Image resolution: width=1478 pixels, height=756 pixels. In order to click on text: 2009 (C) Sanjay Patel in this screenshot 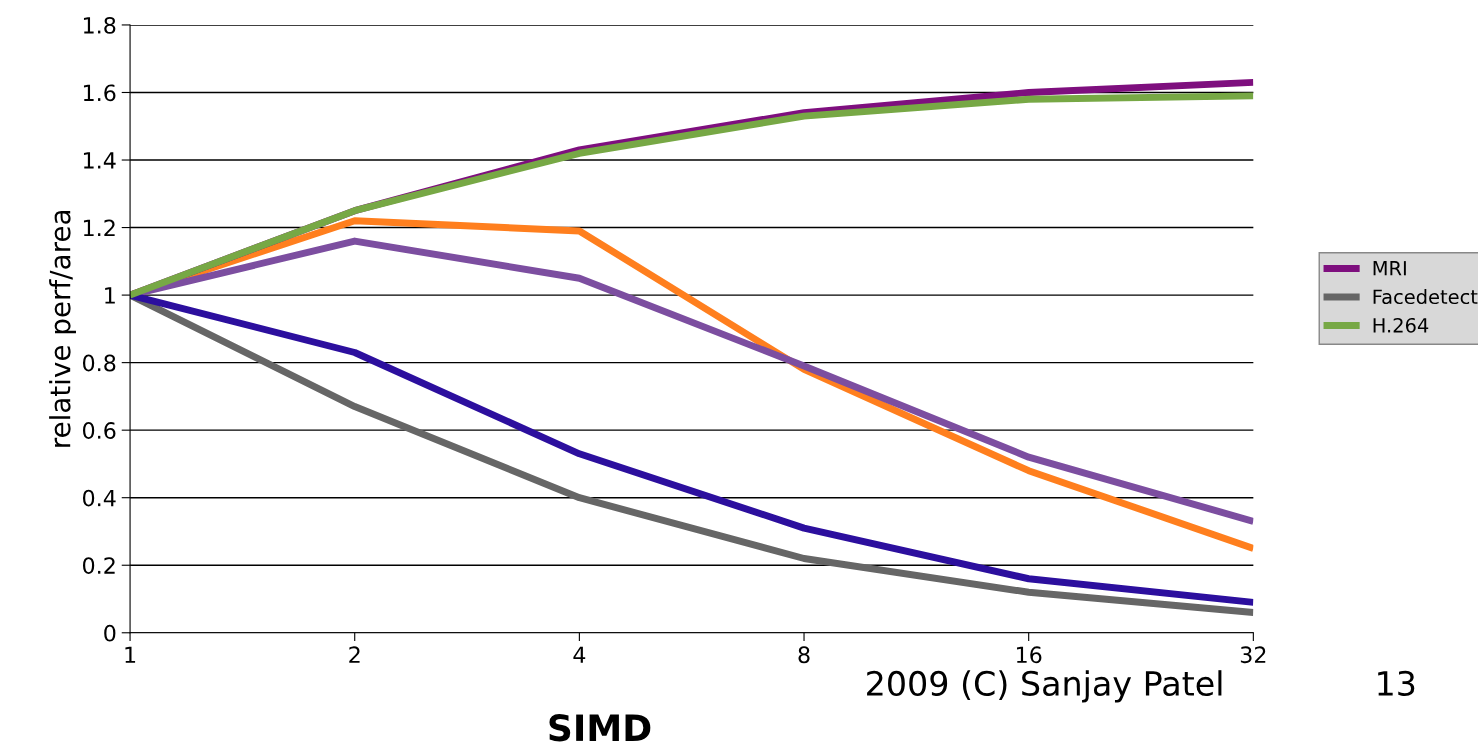, I will do `click(1044, 686)`.